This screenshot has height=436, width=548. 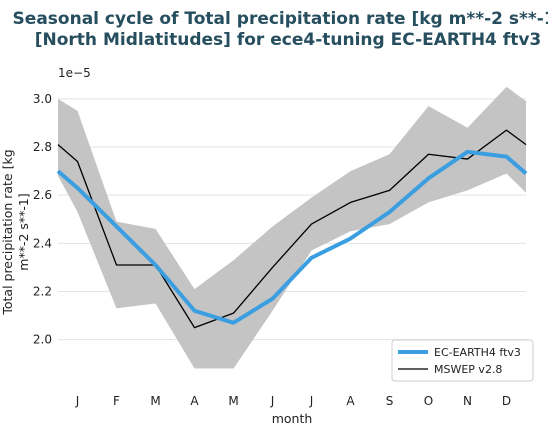 What do you see at coordinates (42, 147) in the screenshot?
I see `y-tick-label: 2.8` at bounding box center [42, 147].